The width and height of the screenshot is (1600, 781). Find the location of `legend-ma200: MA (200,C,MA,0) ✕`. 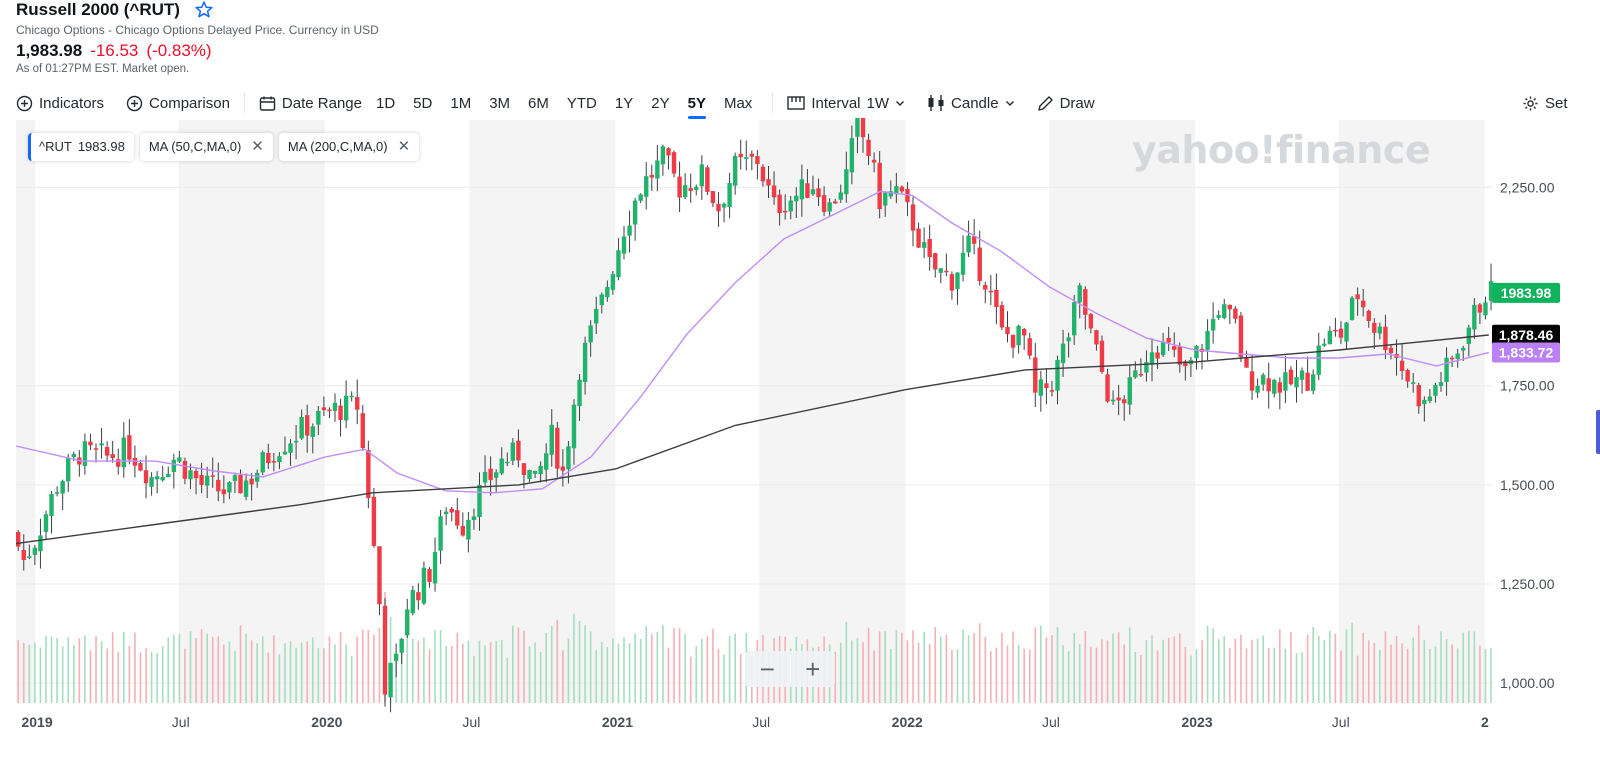

legend-ma200: MA (200,C,MA,0) ✕ is located at coordinates (349, 147).